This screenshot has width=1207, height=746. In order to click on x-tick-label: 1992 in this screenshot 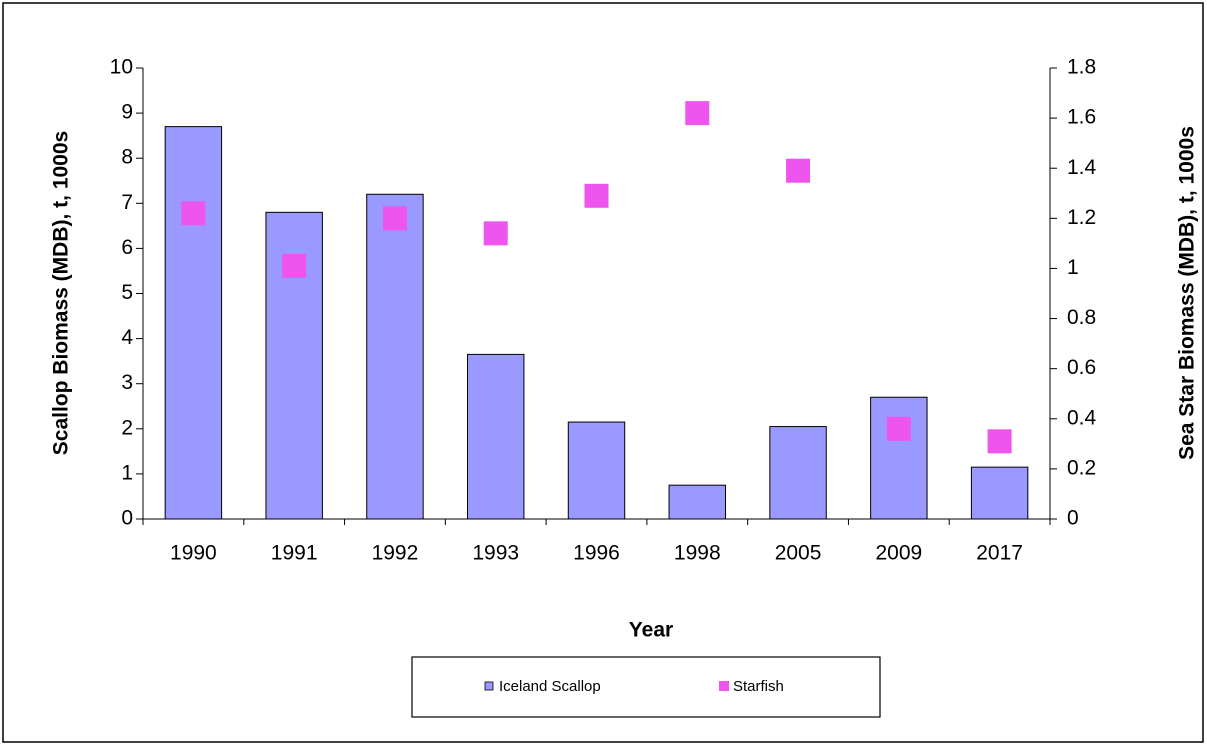, I will do `click(395, 553)`.